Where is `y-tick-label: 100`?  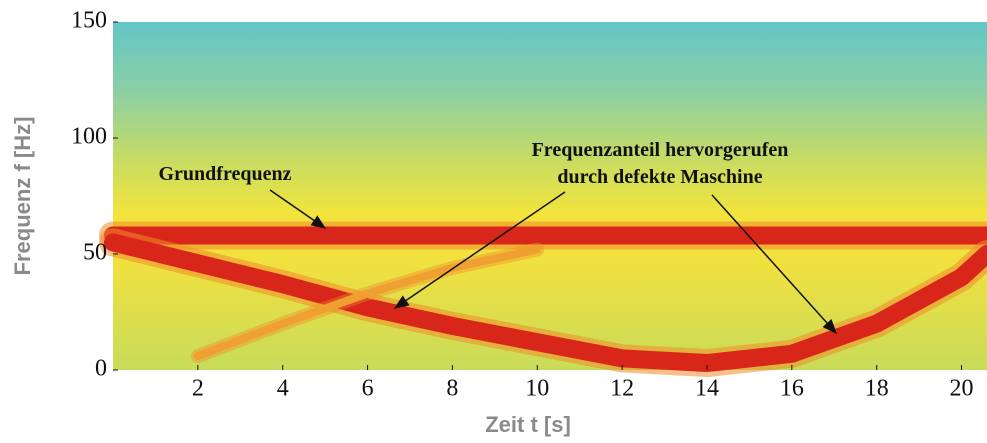
y-tick-label: 100 is located at coordinates (89, 137).